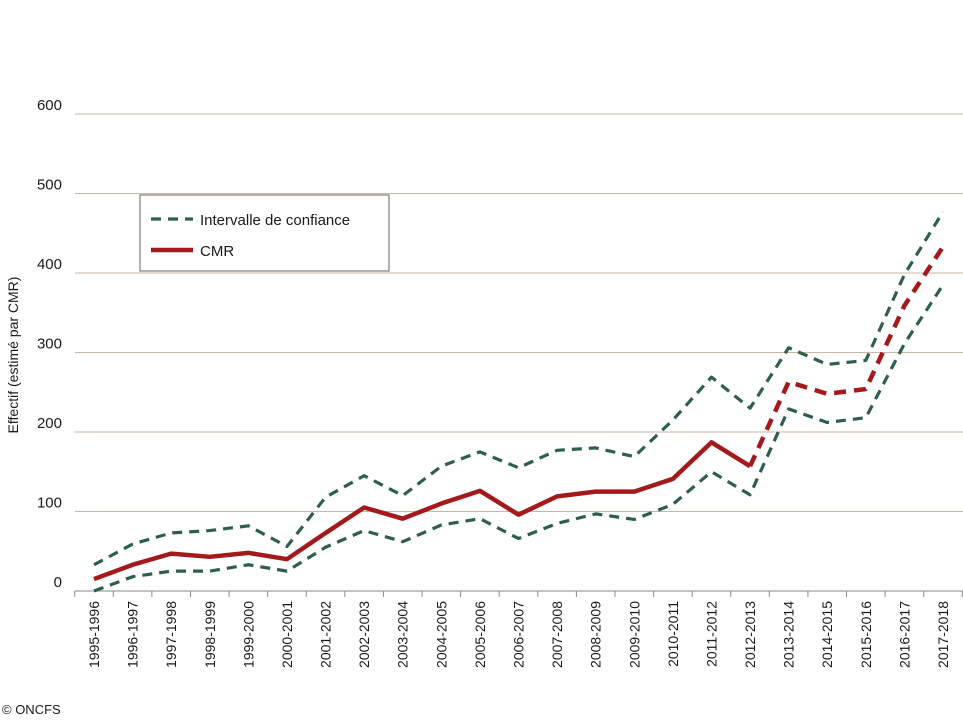 Image resolution: width=963 pixels, height=720 pixels. I want to click on legend-box, so click(264, 233).